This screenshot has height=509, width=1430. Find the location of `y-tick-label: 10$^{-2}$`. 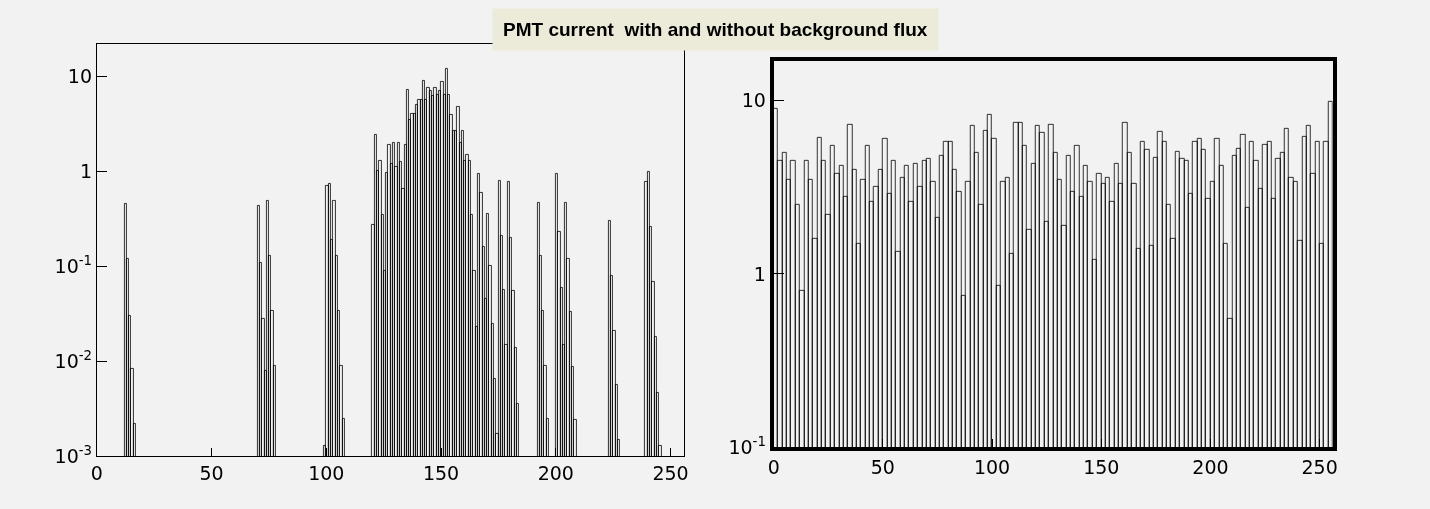

y-tick-label: 10$^{-2}$ is located at coordinates (73, 359).